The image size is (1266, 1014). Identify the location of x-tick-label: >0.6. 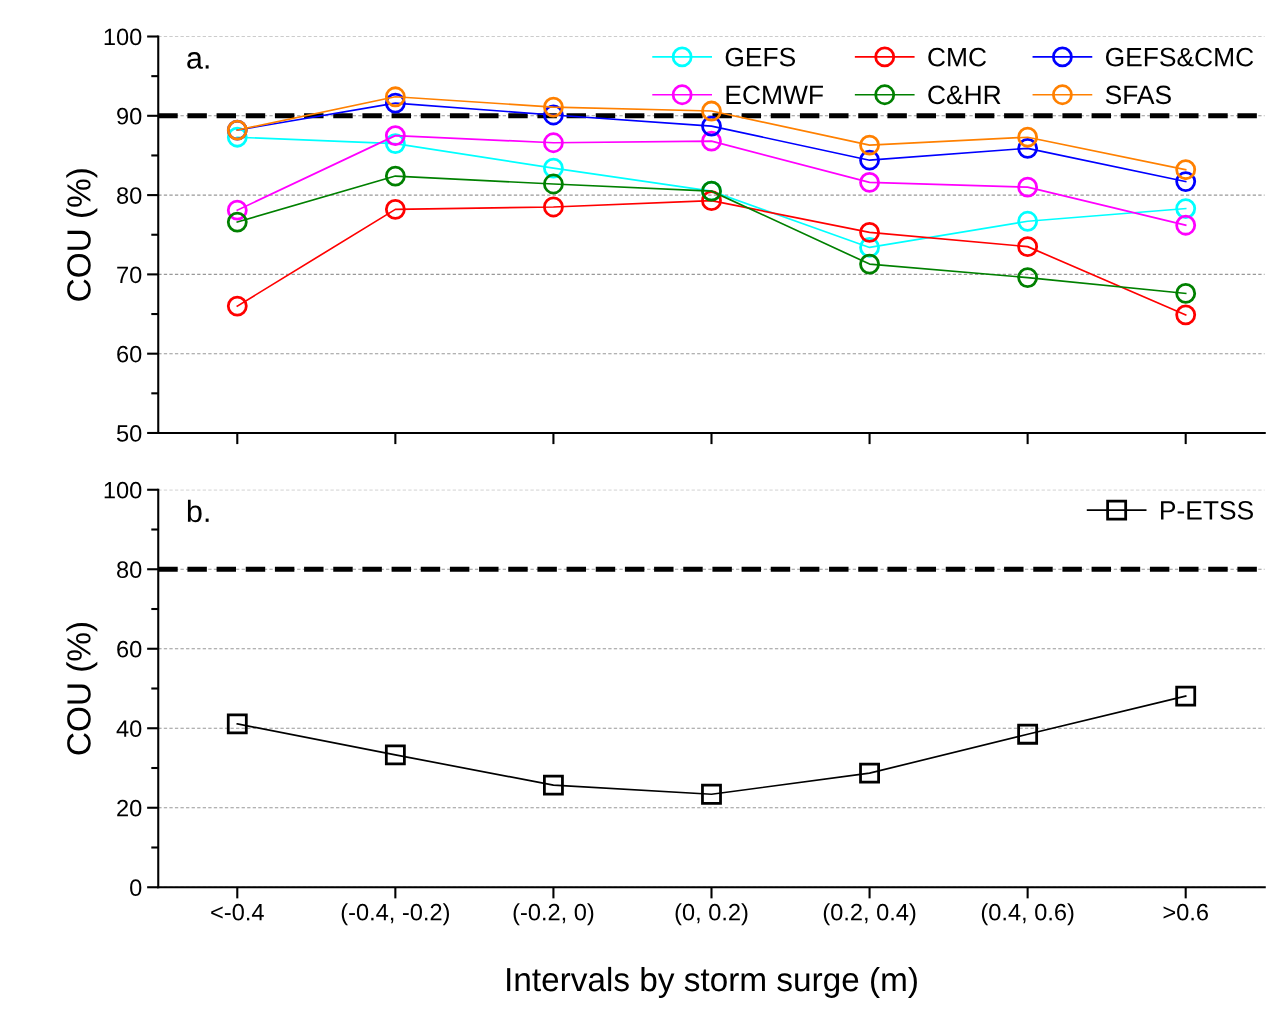
(1185, 912).